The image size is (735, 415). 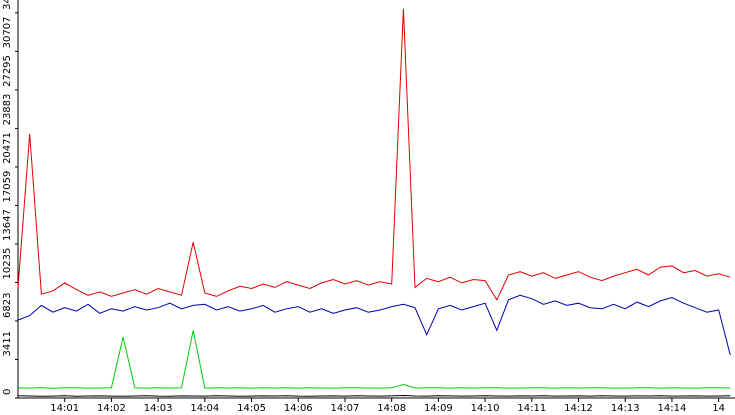 What do you see at coordinates (7, 187) in the screenshot?
I see `y-tick-label: 17059` at bounding box center [7, 187].